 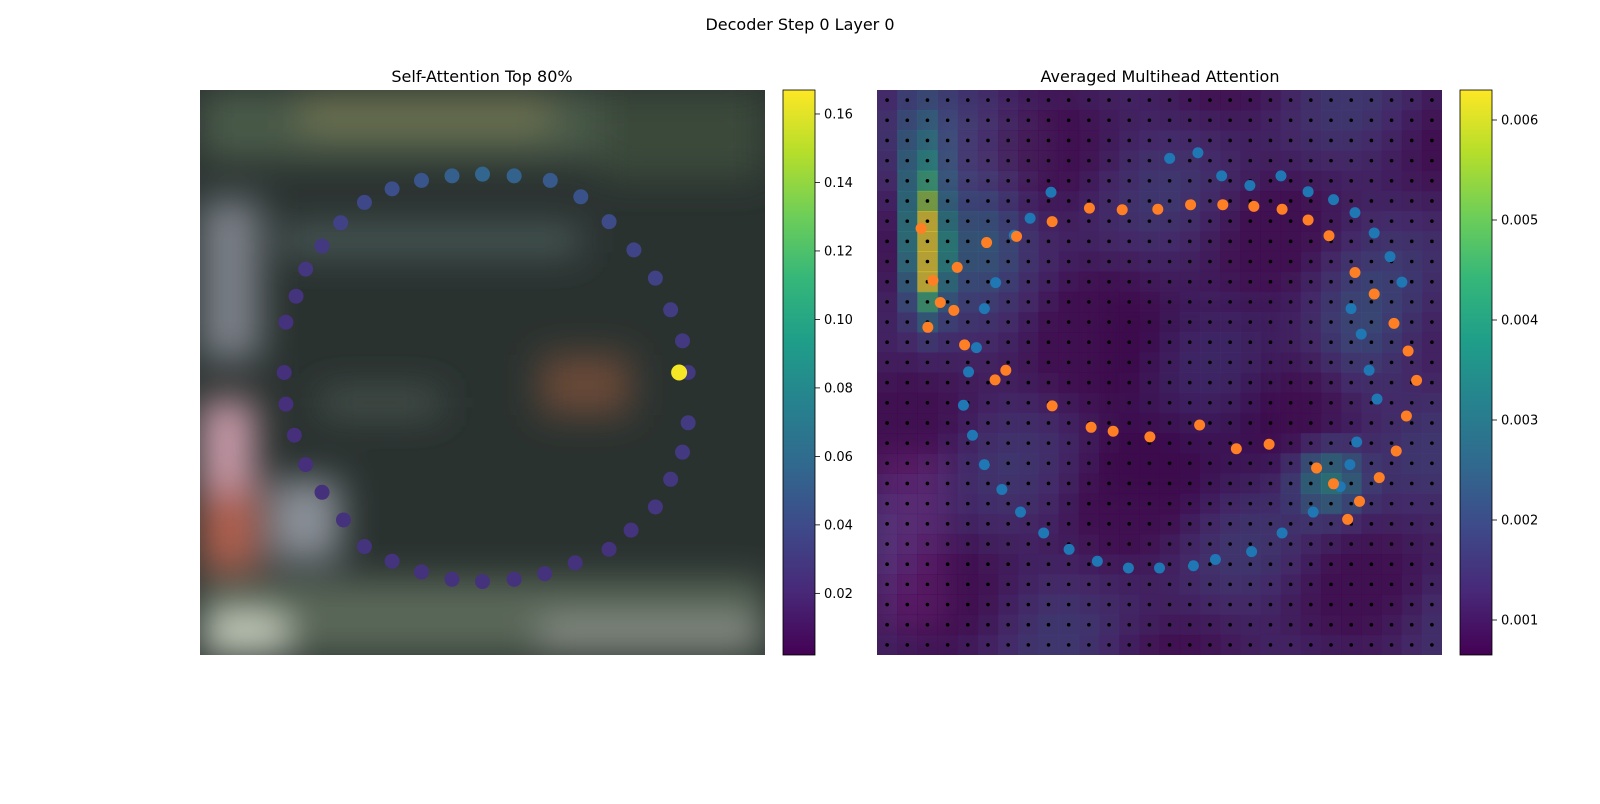 I want to click on right-colorbar-ticks: 0.001 0.002 0.003 0.004 0.005 0.006, so click(x=1515, y=371).